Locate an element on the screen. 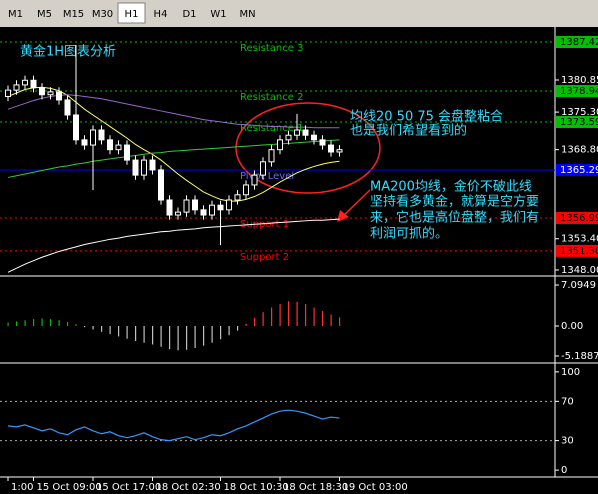 Image resolution: width=598 pixels, height=494 pixels. timeframe-label: D1 is located at coordinates (189, 14).